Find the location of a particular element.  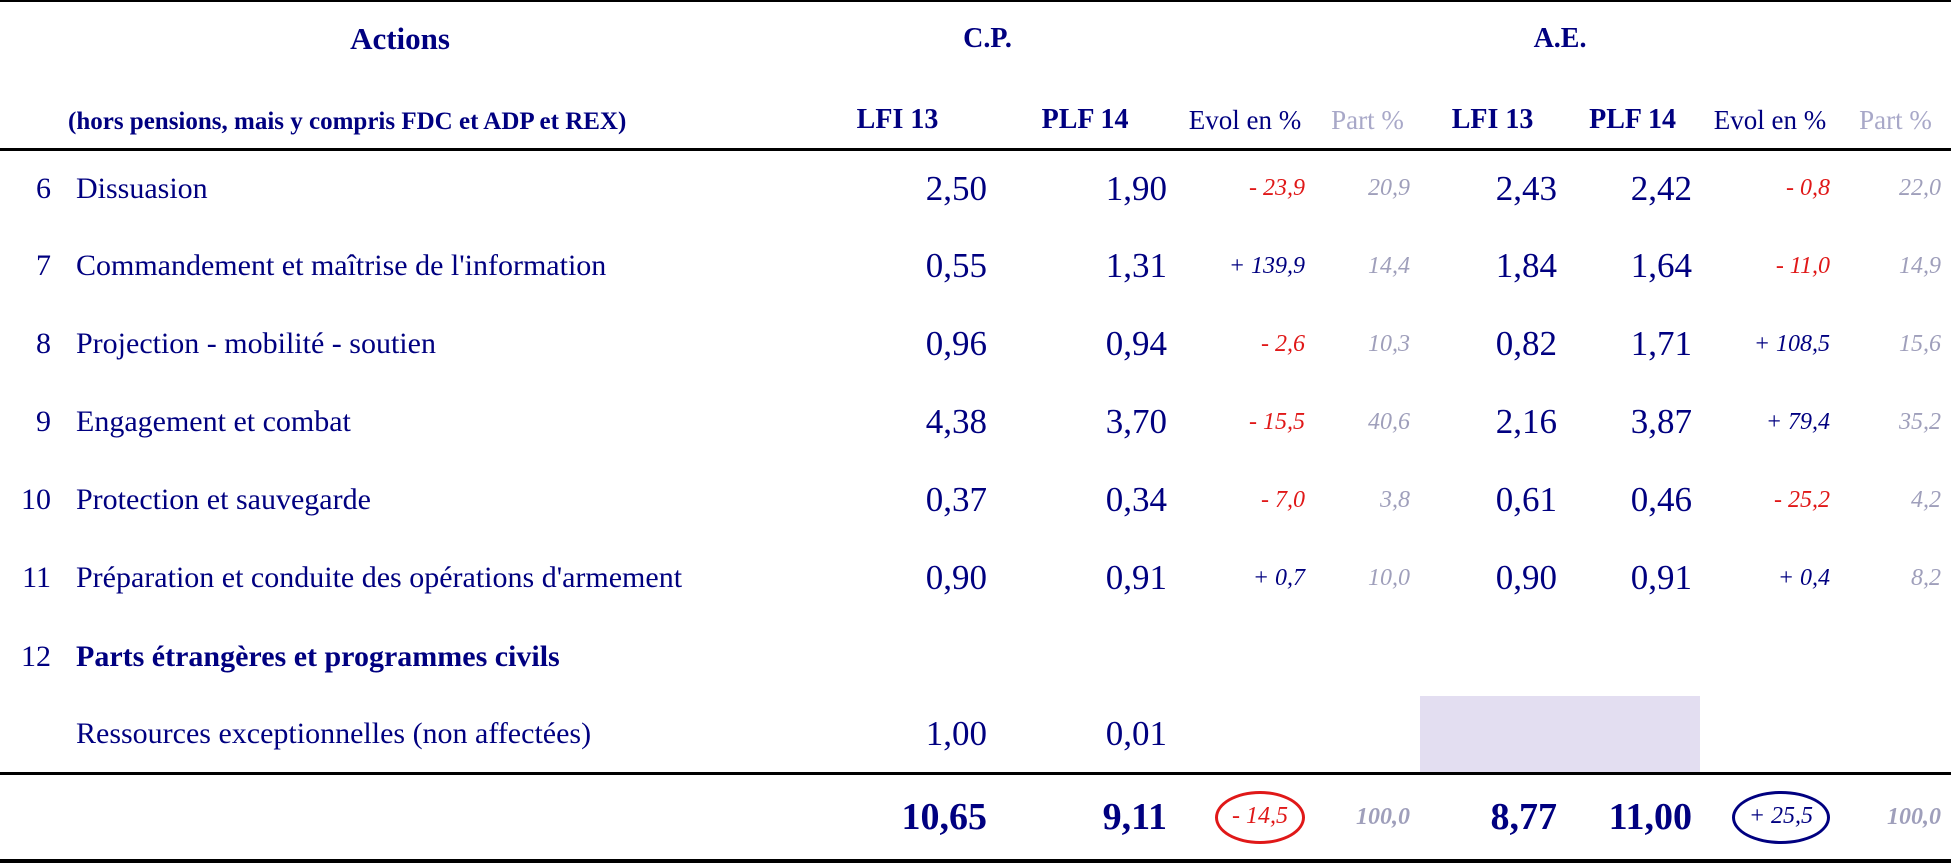

cp-lfi-value is located at coordinates (897, 657).